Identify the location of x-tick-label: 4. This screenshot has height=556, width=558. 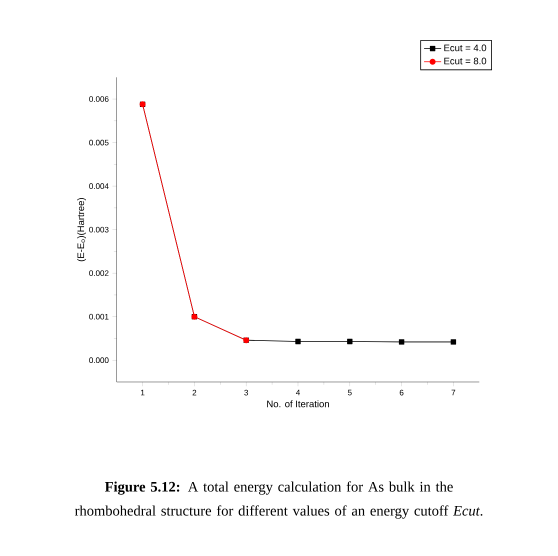
(298, 393).